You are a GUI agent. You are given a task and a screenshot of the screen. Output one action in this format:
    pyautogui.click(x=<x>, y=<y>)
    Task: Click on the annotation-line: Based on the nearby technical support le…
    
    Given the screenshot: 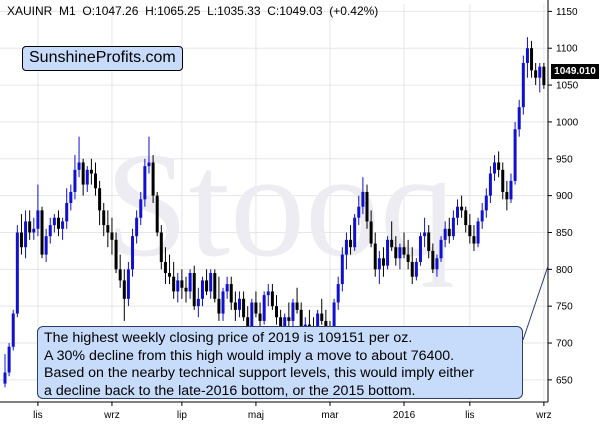 What is the action you would take?
    pyautogui.click(x=259, y=373)
    